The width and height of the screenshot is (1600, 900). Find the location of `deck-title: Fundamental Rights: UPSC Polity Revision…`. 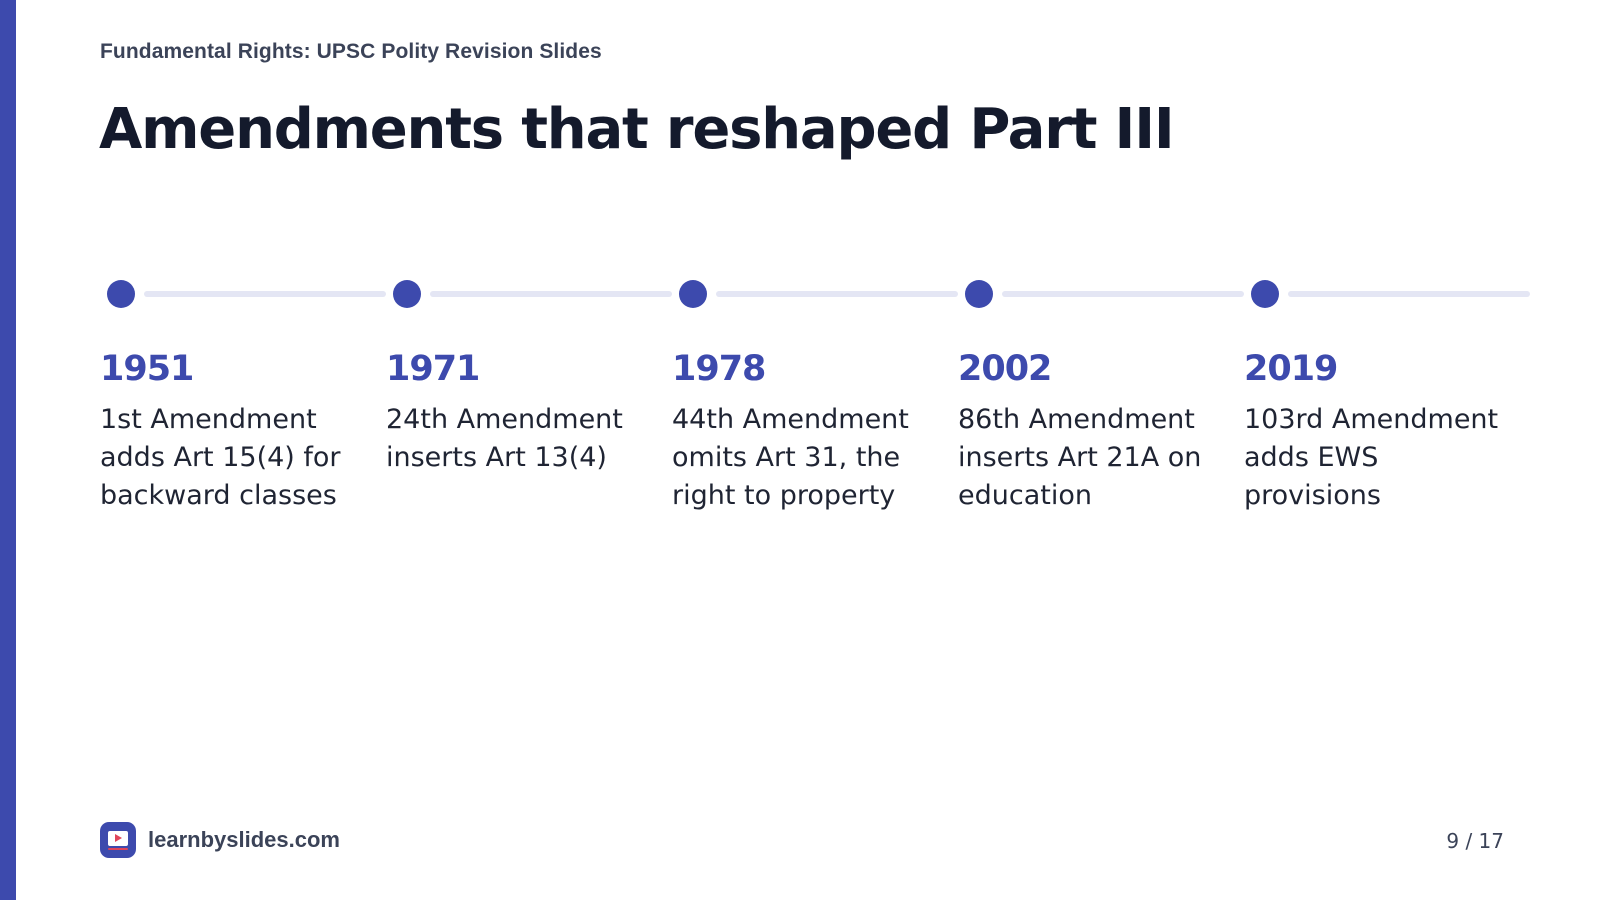

deck-title: Fundamental Rights: UPSC Polity Revision… is located at coordinates (351, 51).